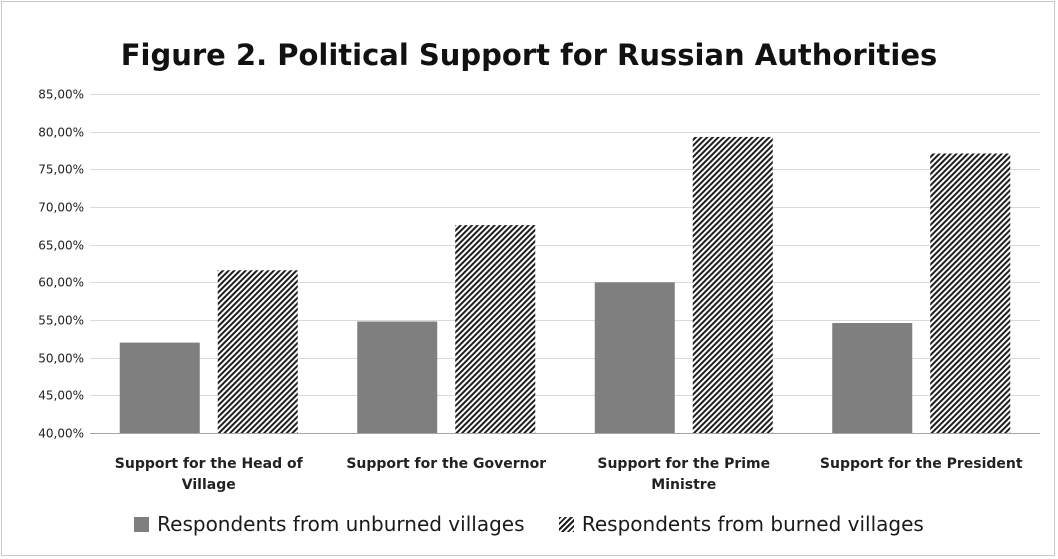 Image resolution: width=1058 pixels, height=559 pixels. I want to click on x-category-label: Village, so click(209, 485).